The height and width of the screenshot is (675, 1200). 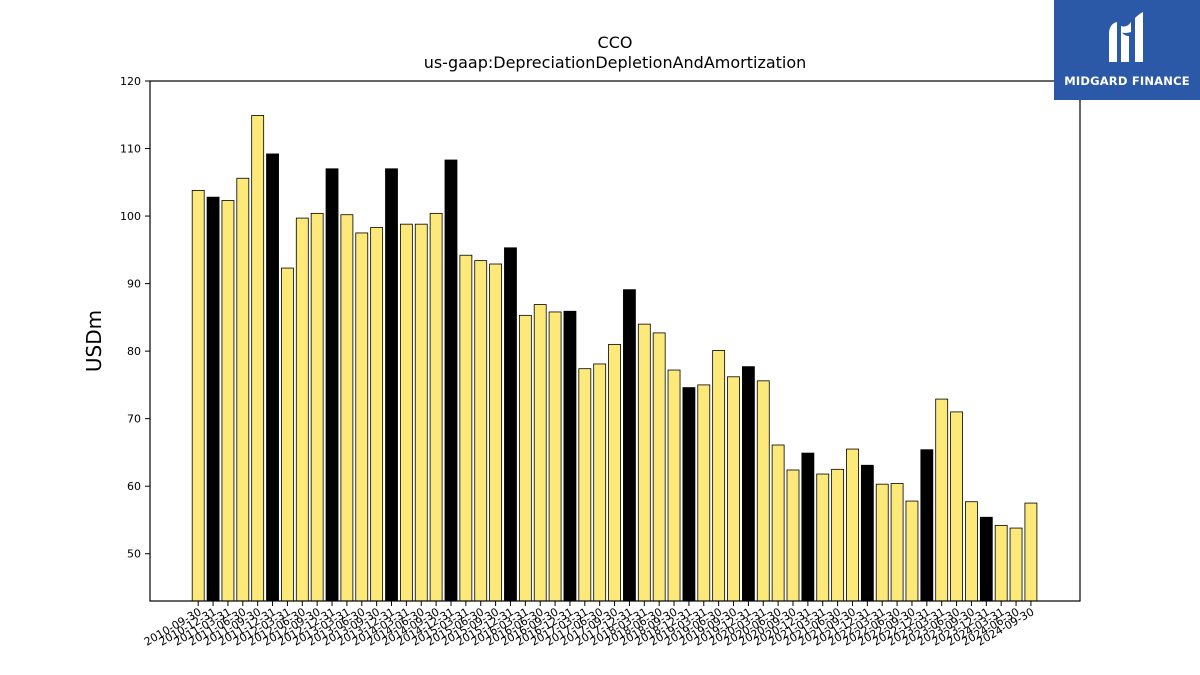 I want to click on chart-title: CCO, so click(x=615, y=42).